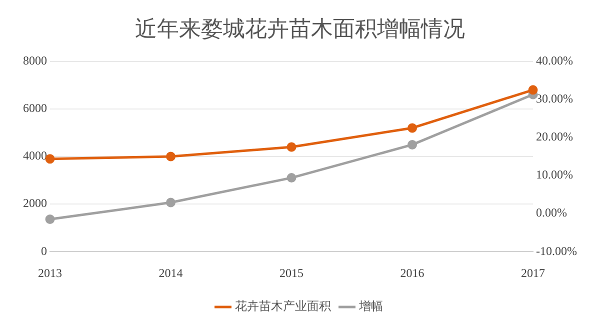 The image size is (600, 328). What do you see at coordinates (555, 61) in the screenshot?
I see `y2-tick-label: 40.00%` at bounding box center [555, 61].